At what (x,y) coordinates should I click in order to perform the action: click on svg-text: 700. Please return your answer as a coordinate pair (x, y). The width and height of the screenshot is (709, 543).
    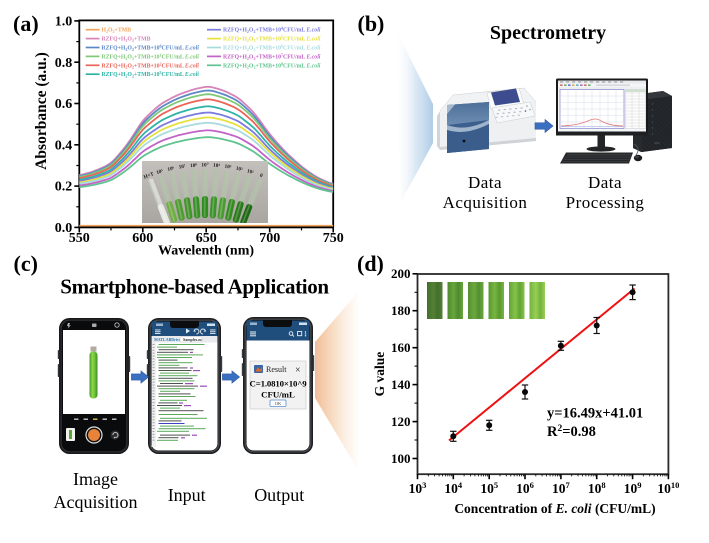
    Looking at the image, I should click on (269, 238).